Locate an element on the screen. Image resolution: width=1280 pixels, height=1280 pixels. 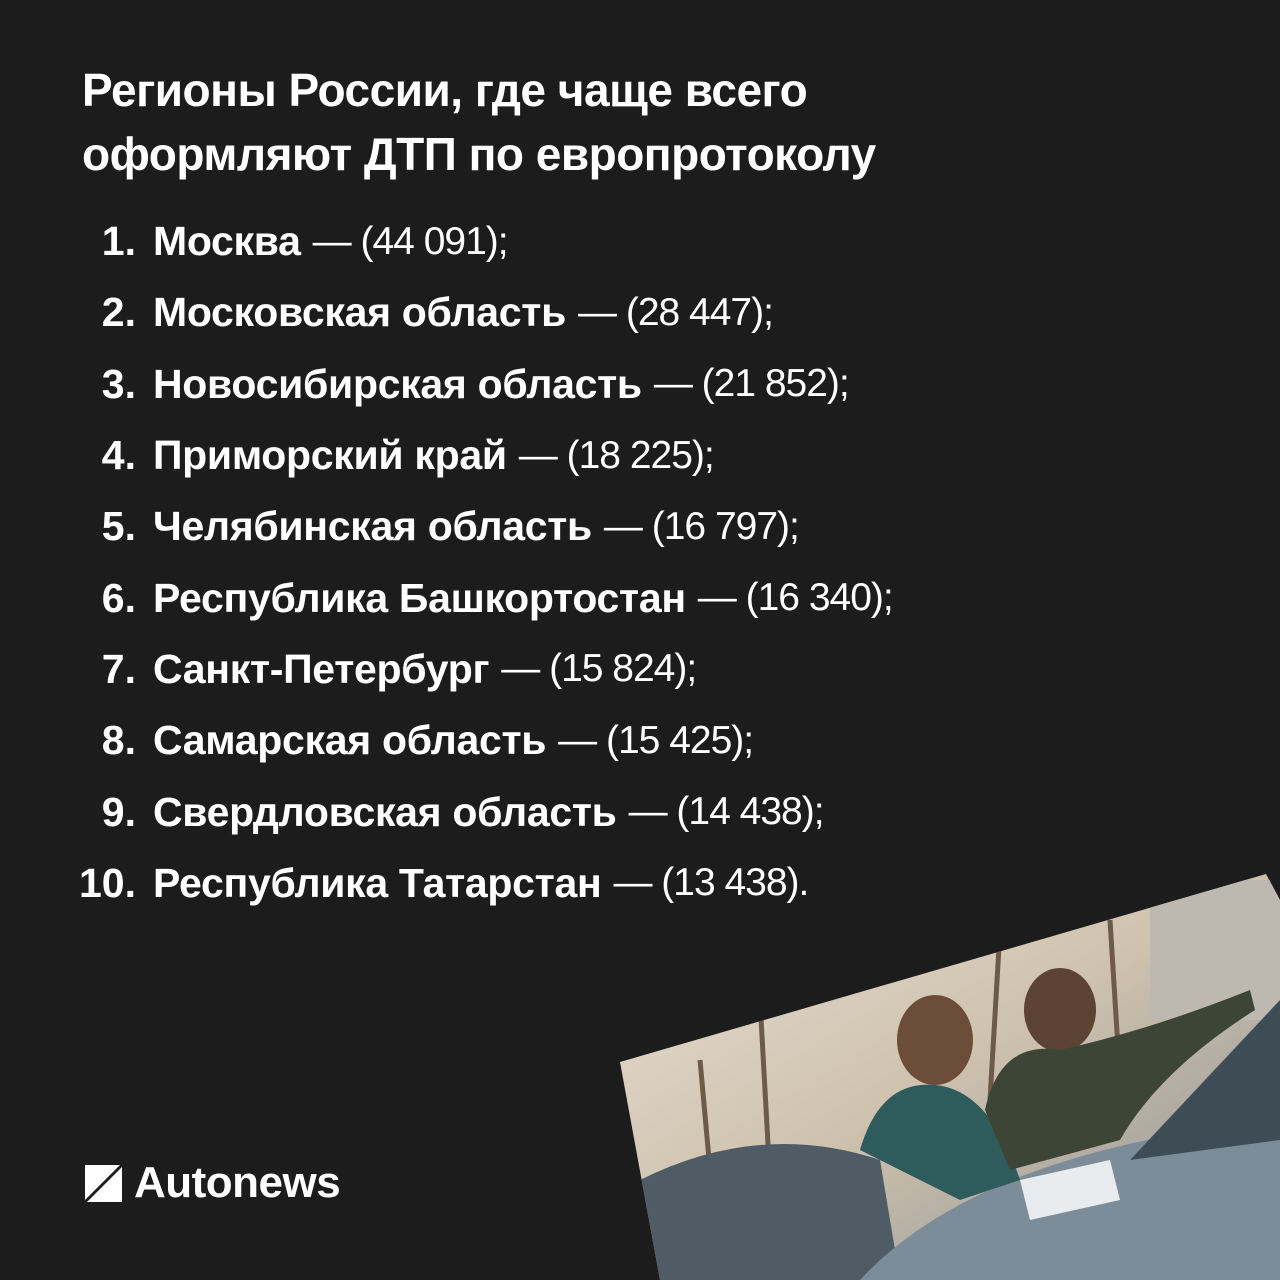
rank: 5. is located at coordinates (118, 526).